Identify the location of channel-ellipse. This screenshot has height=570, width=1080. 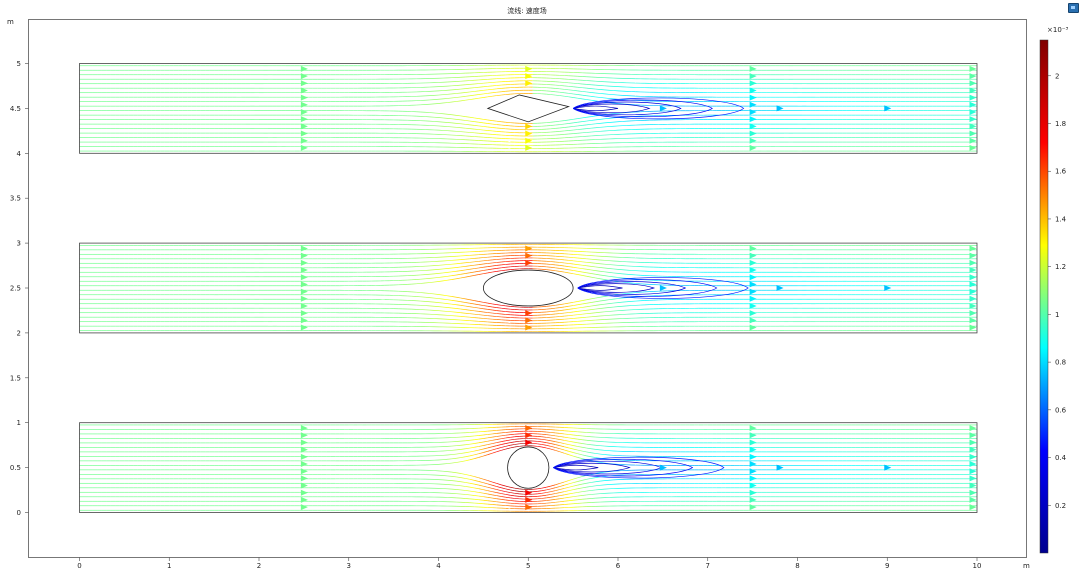
(528, 288).